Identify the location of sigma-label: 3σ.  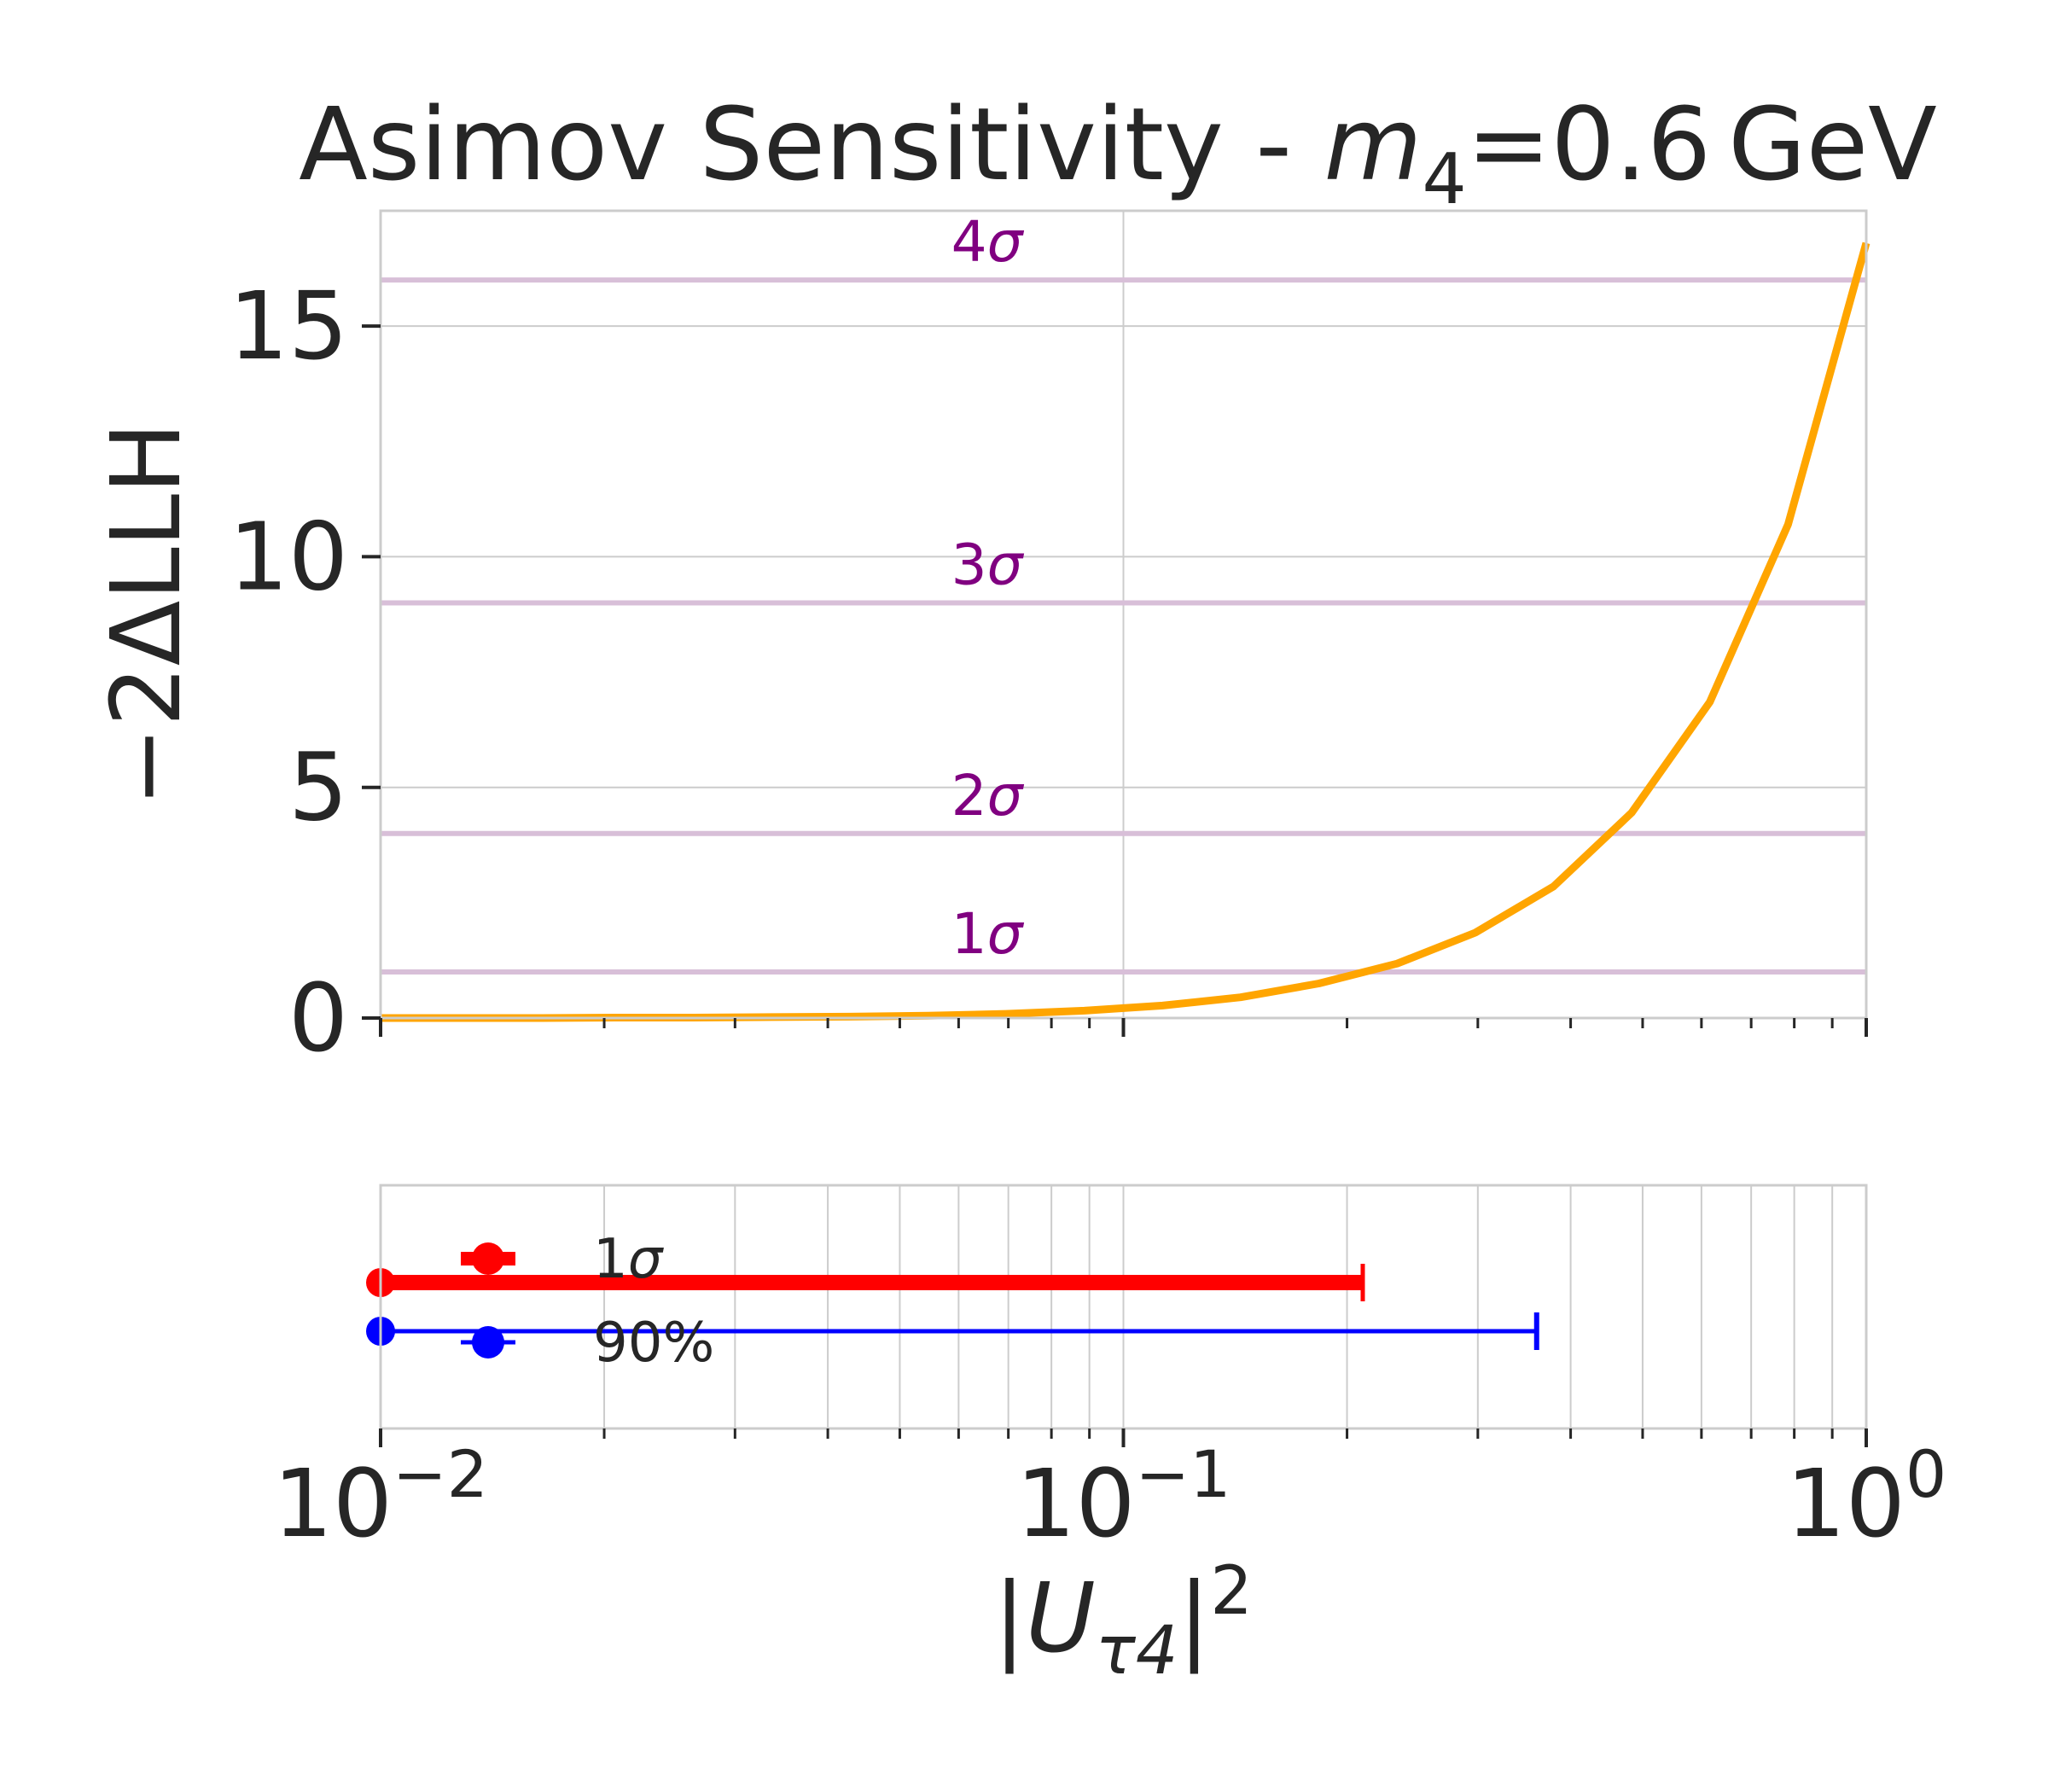
(988, 564).